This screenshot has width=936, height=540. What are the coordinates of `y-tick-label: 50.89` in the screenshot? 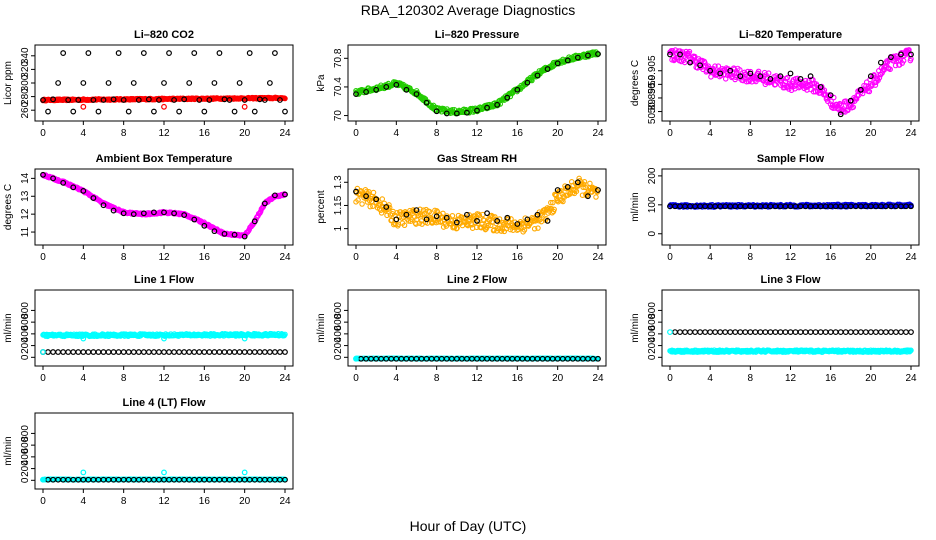 It's located at (652, 111).